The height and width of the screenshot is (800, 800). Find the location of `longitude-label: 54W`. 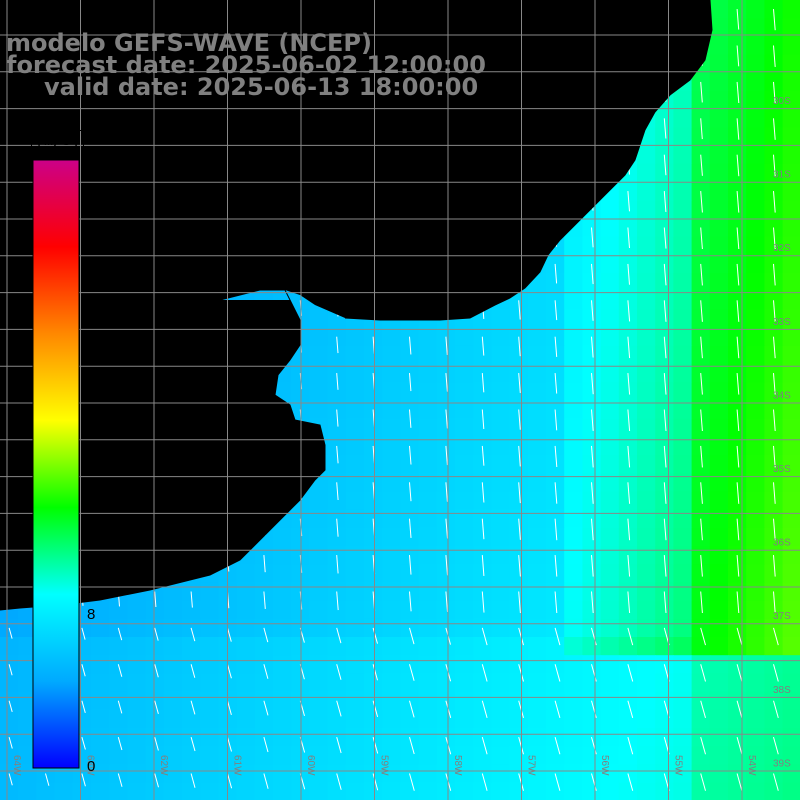

longitude-label: 54W is located at coordinates (751, 765).